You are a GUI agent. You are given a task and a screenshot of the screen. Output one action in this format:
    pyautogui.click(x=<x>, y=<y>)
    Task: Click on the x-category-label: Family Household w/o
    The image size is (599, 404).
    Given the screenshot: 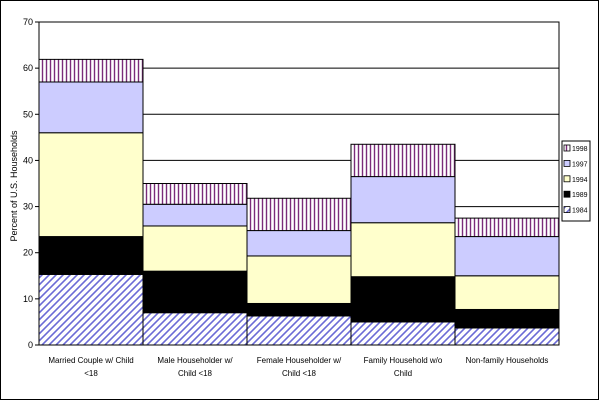 What is the action you would take?
    pyautogui.click(x=403, y=360)
    